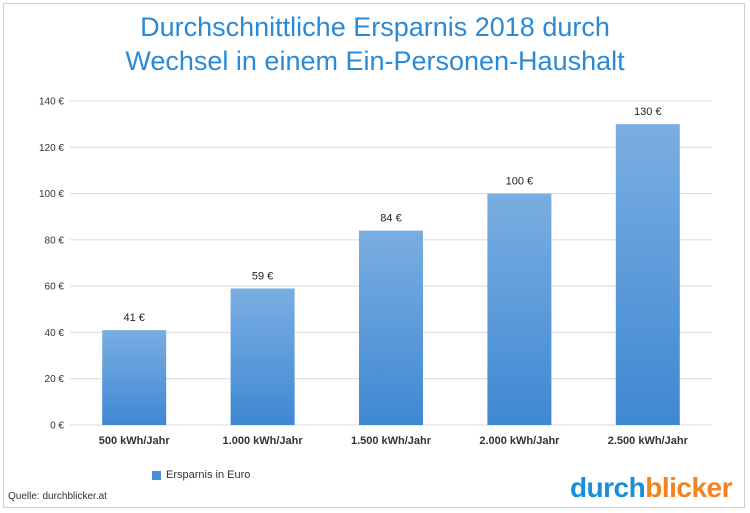  What do you see at coordinates (51, 148) in the screenshot?
I see `y-tick-label: 120 €` at bounding box center [51, 148].